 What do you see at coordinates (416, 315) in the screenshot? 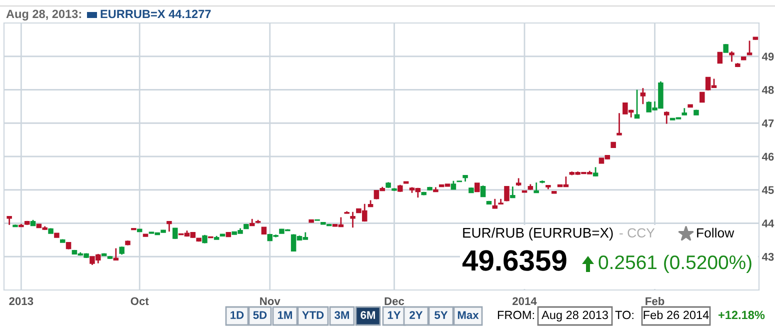
I see `text: 2Y` at bounding box center [416, 315].